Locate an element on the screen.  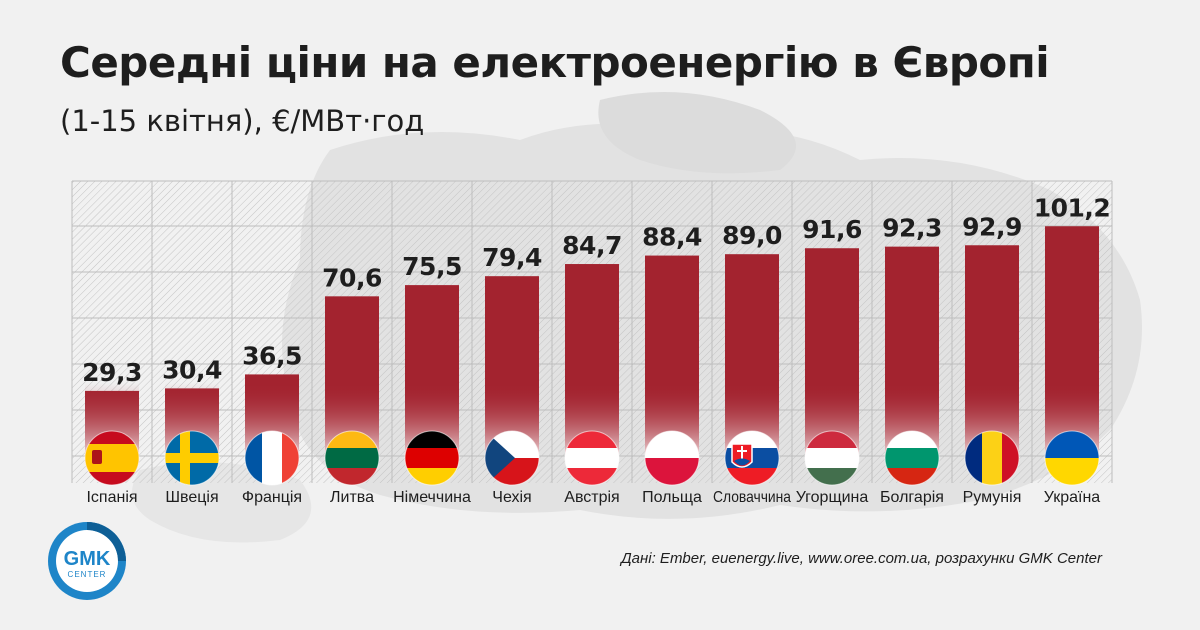
france-flag-icon is located at coordinates (272, 458).